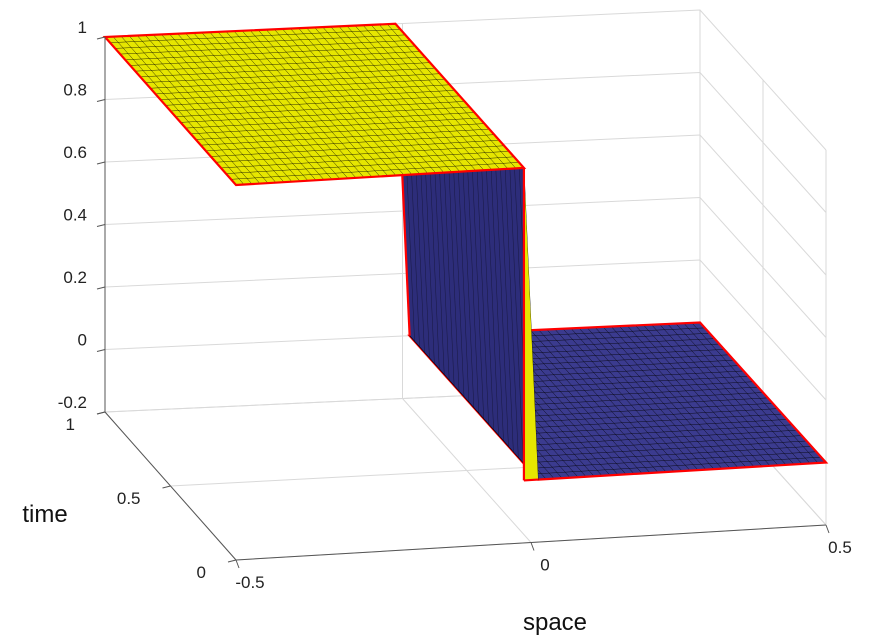  I want to click on z-tick-label: 0.4, so click(75, 215).